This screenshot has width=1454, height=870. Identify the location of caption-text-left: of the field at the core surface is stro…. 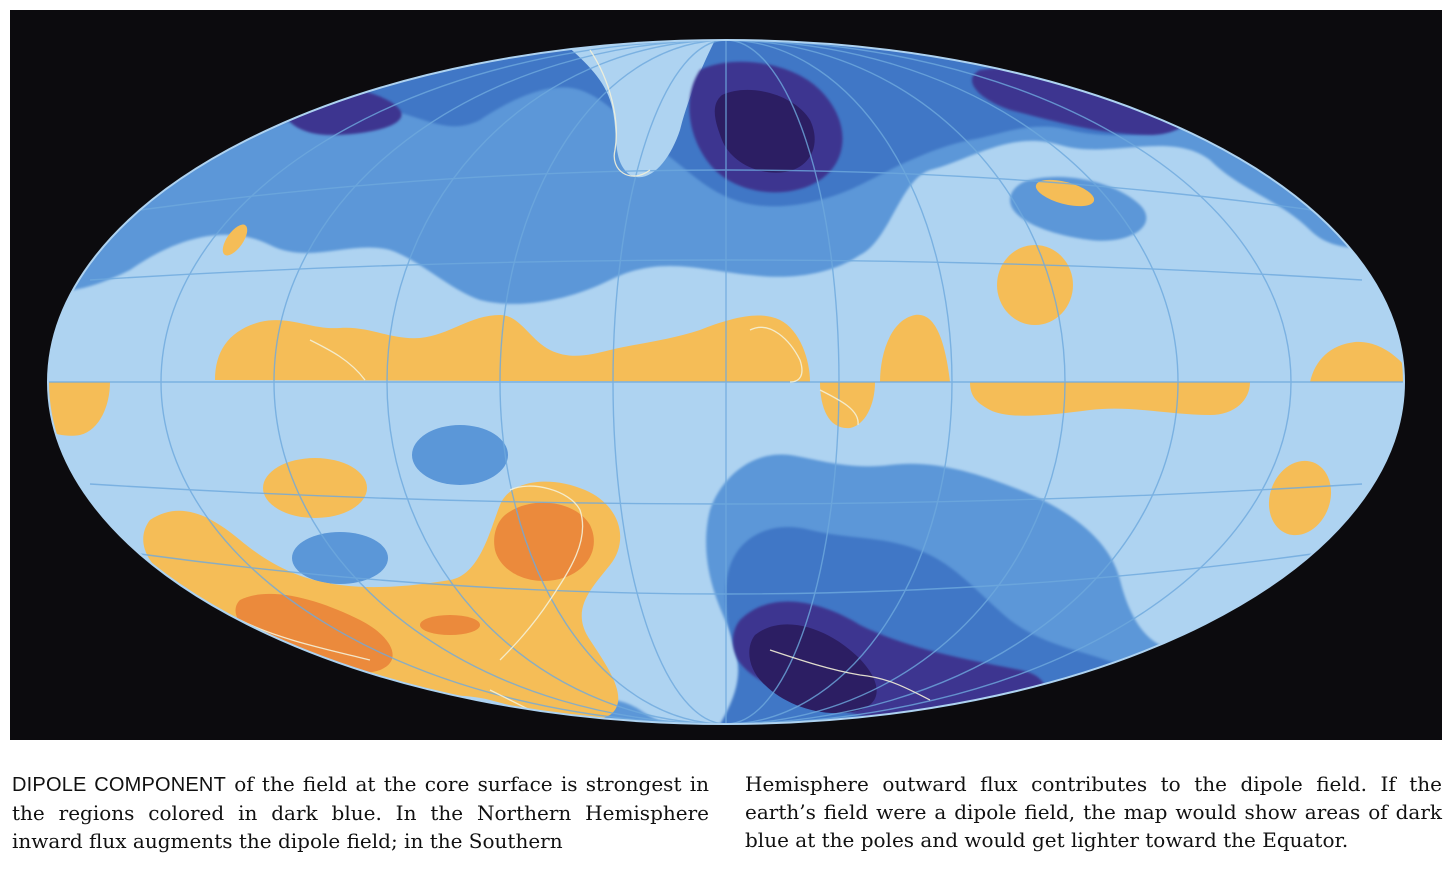
(360, 812).